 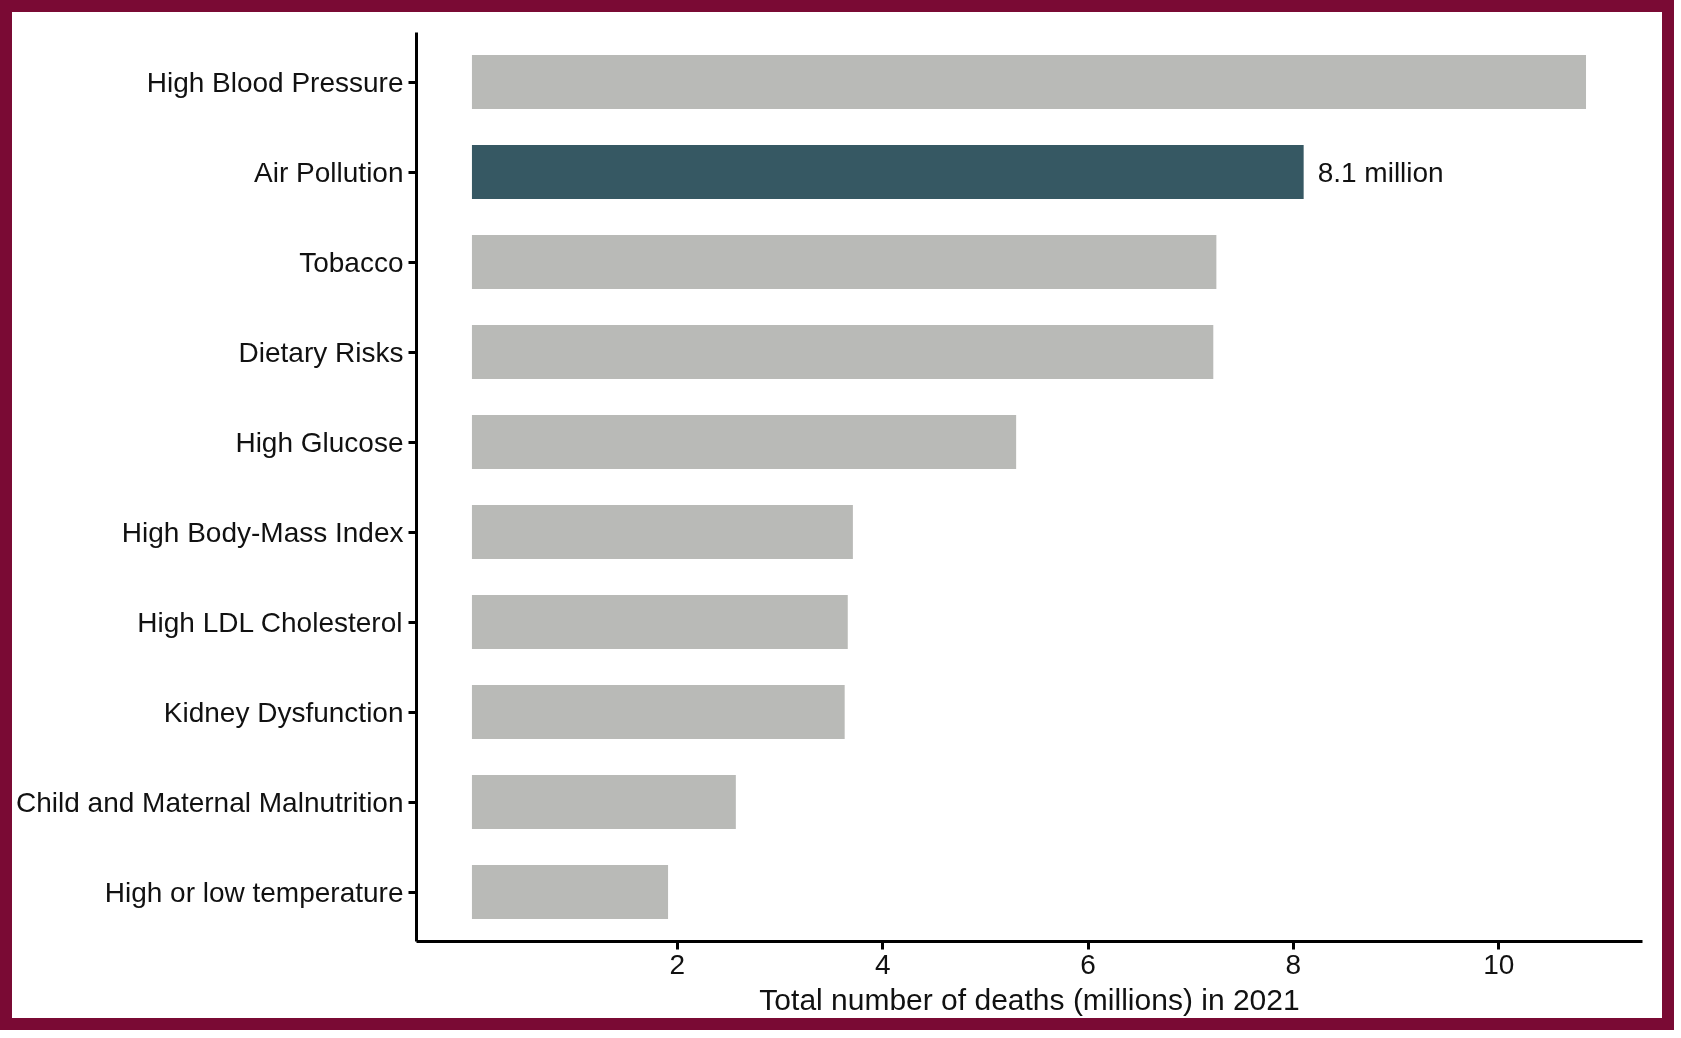 What do you see at coordinates (275, 82) in the screenshot?
I see `y-tick-label: High Blood Pressure` at bounding box center [275, 82].